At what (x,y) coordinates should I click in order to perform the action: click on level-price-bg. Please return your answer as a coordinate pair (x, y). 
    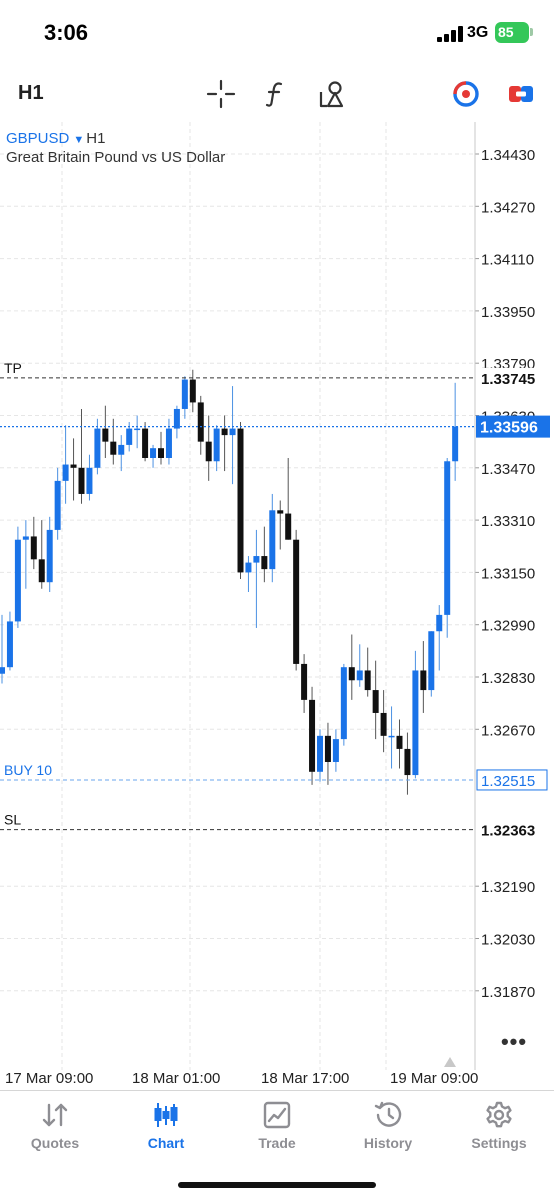
    Looking at the image, I should click on (513, 829).